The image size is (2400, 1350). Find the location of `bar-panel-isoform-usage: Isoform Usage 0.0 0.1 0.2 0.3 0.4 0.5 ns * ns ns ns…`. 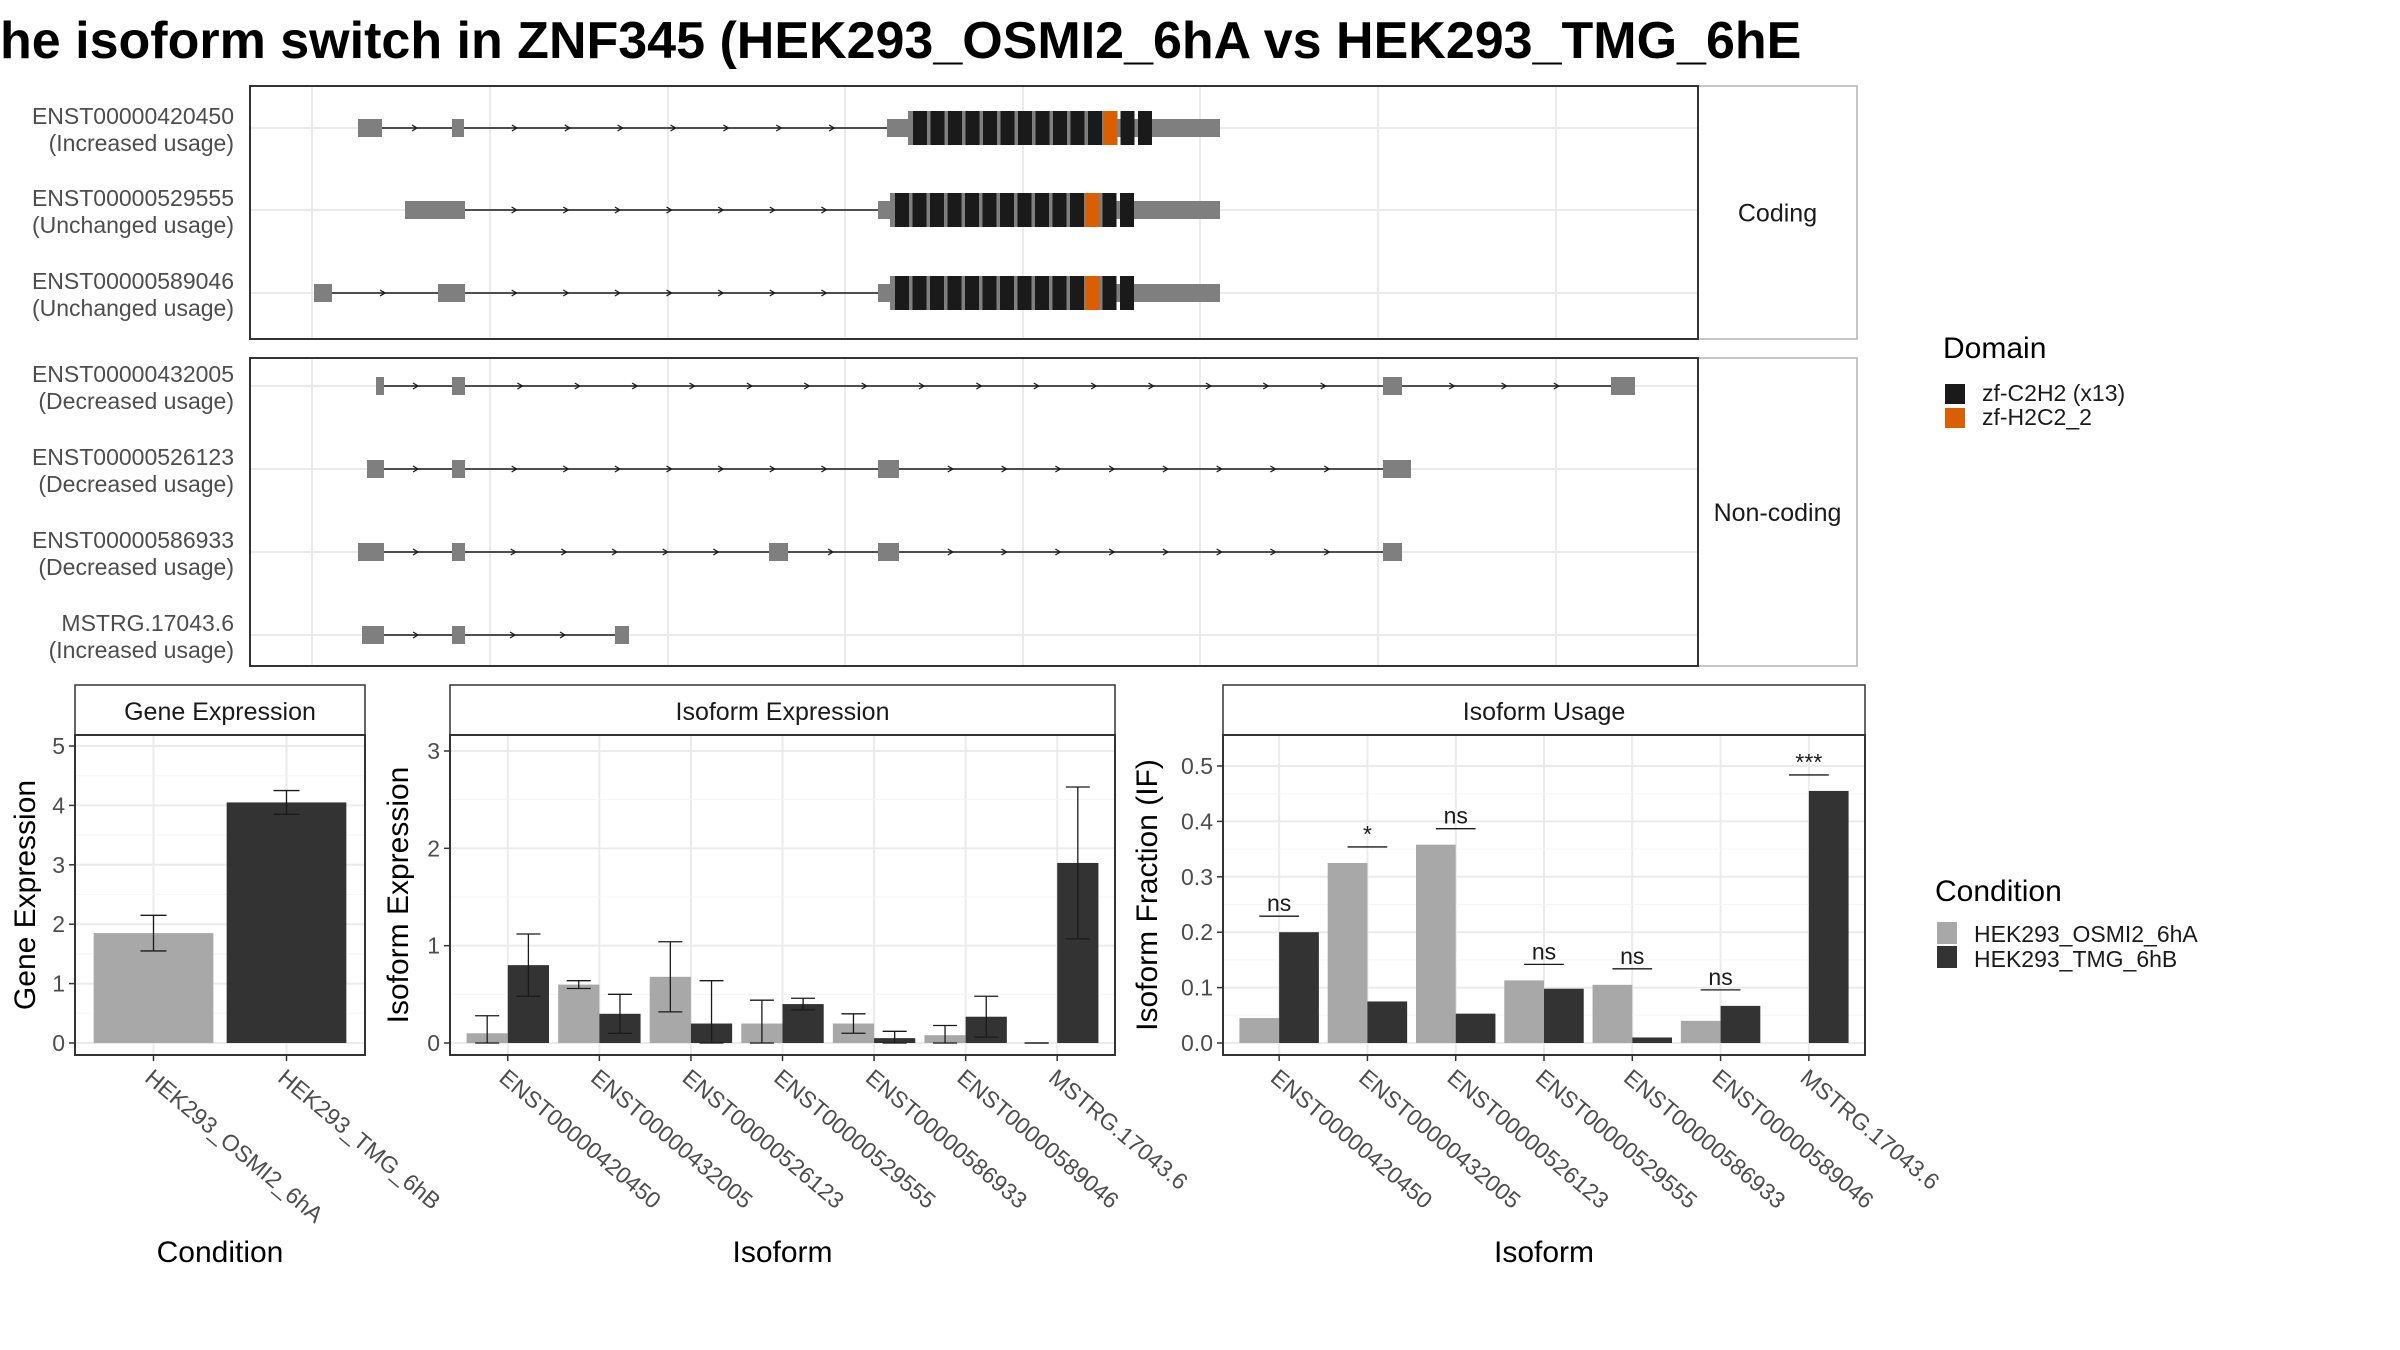

bar-panel-isoform-usage: Isoform Usage 0.0 0.1 0.2 0.3 0.4 0.5 ns * ns ns ns… is located at coordinates (1538, 976).